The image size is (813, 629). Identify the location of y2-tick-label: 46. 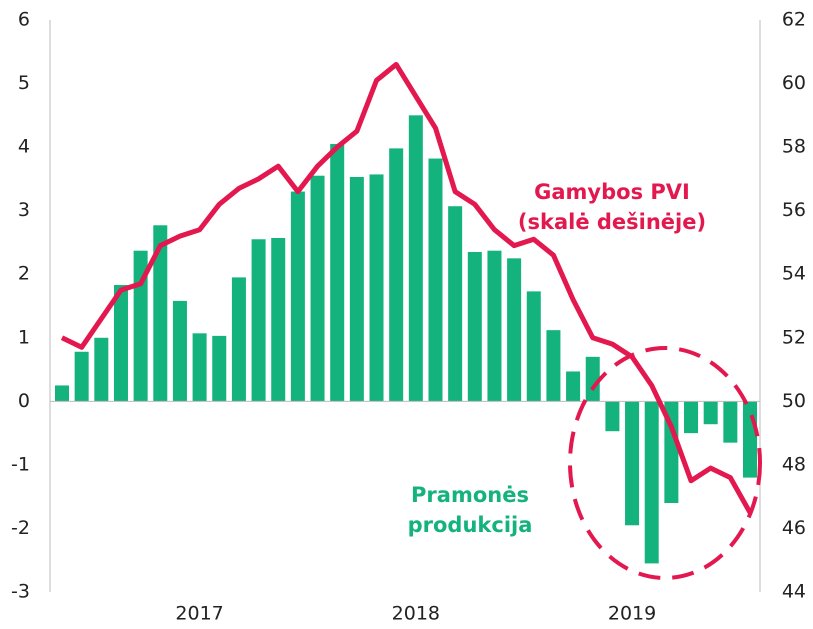
(794, 528).